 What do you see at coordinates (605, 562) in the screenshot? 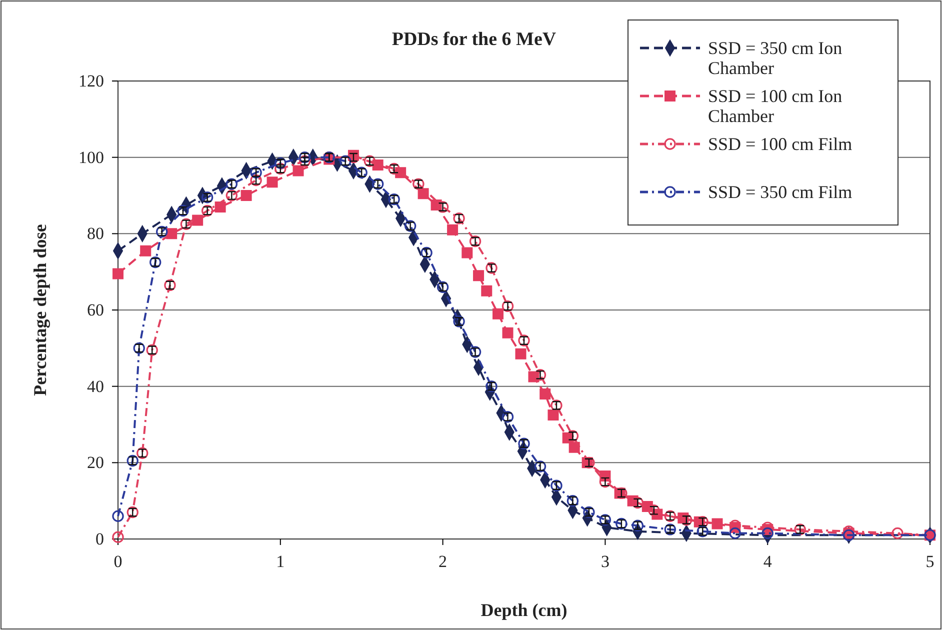
I see `x-tick-label: 3` at bounding box center [605, 562].